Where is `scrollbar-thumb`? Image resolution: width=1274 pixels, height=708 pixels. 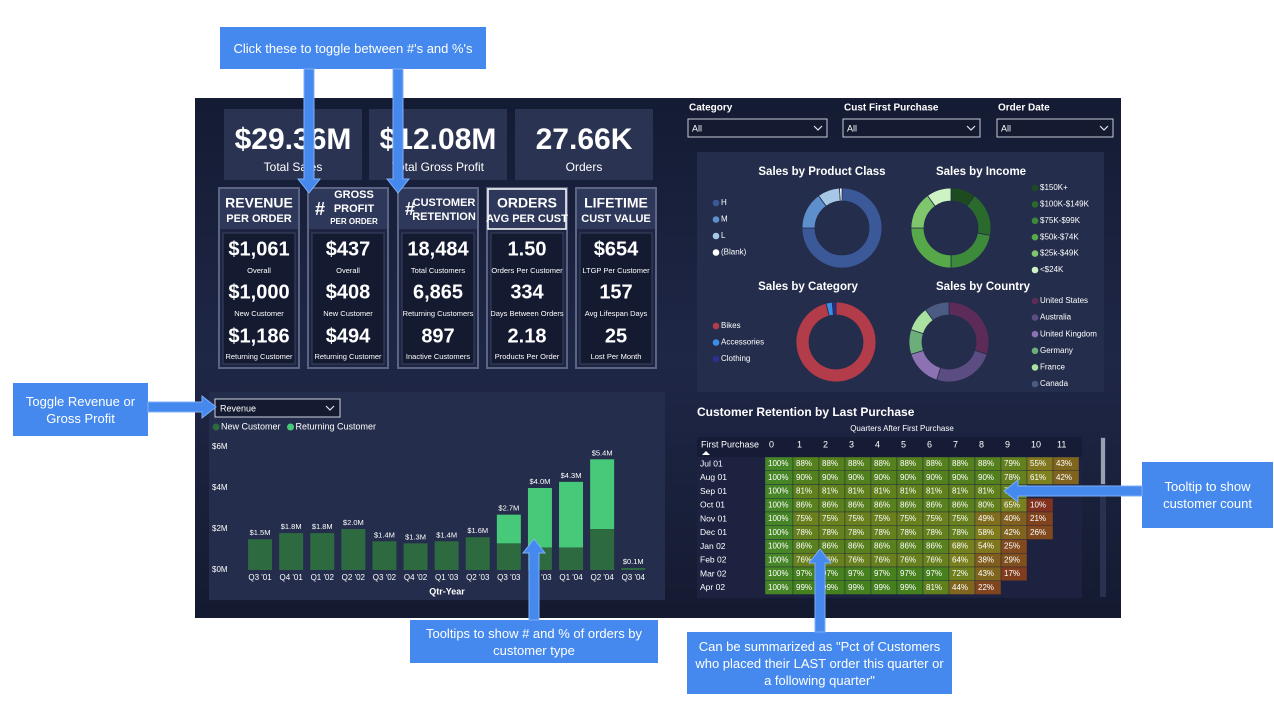 scrollbar-thumb is located at coordinates (1103, 461).